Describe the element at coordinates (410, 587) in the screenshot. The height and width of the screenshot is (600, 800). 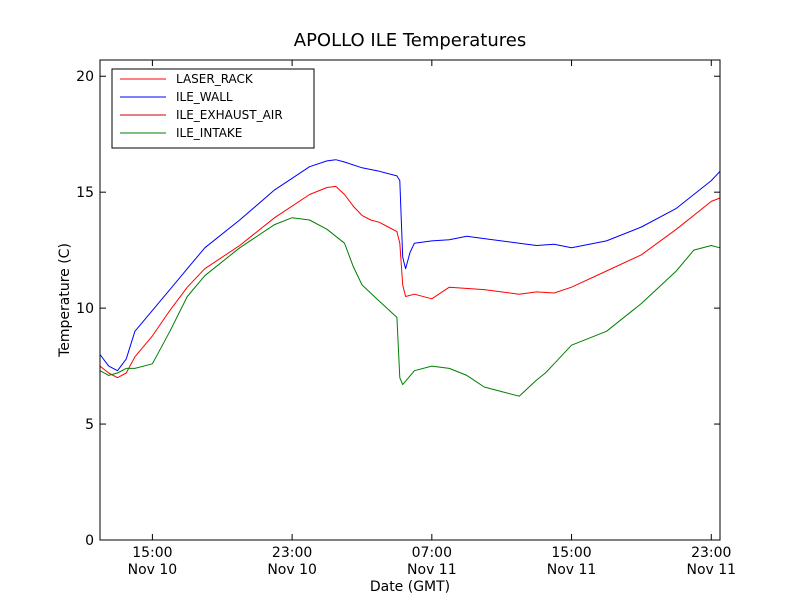
I see `x-axis-title: Date (GMT)` at that location.